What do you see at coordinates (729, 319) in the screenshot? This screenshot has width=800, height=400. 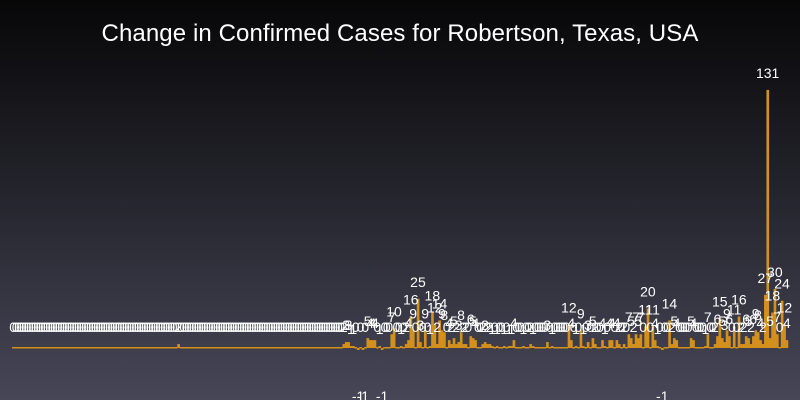 I see `bar-value-label: 6` at bounding box center [729, 319].